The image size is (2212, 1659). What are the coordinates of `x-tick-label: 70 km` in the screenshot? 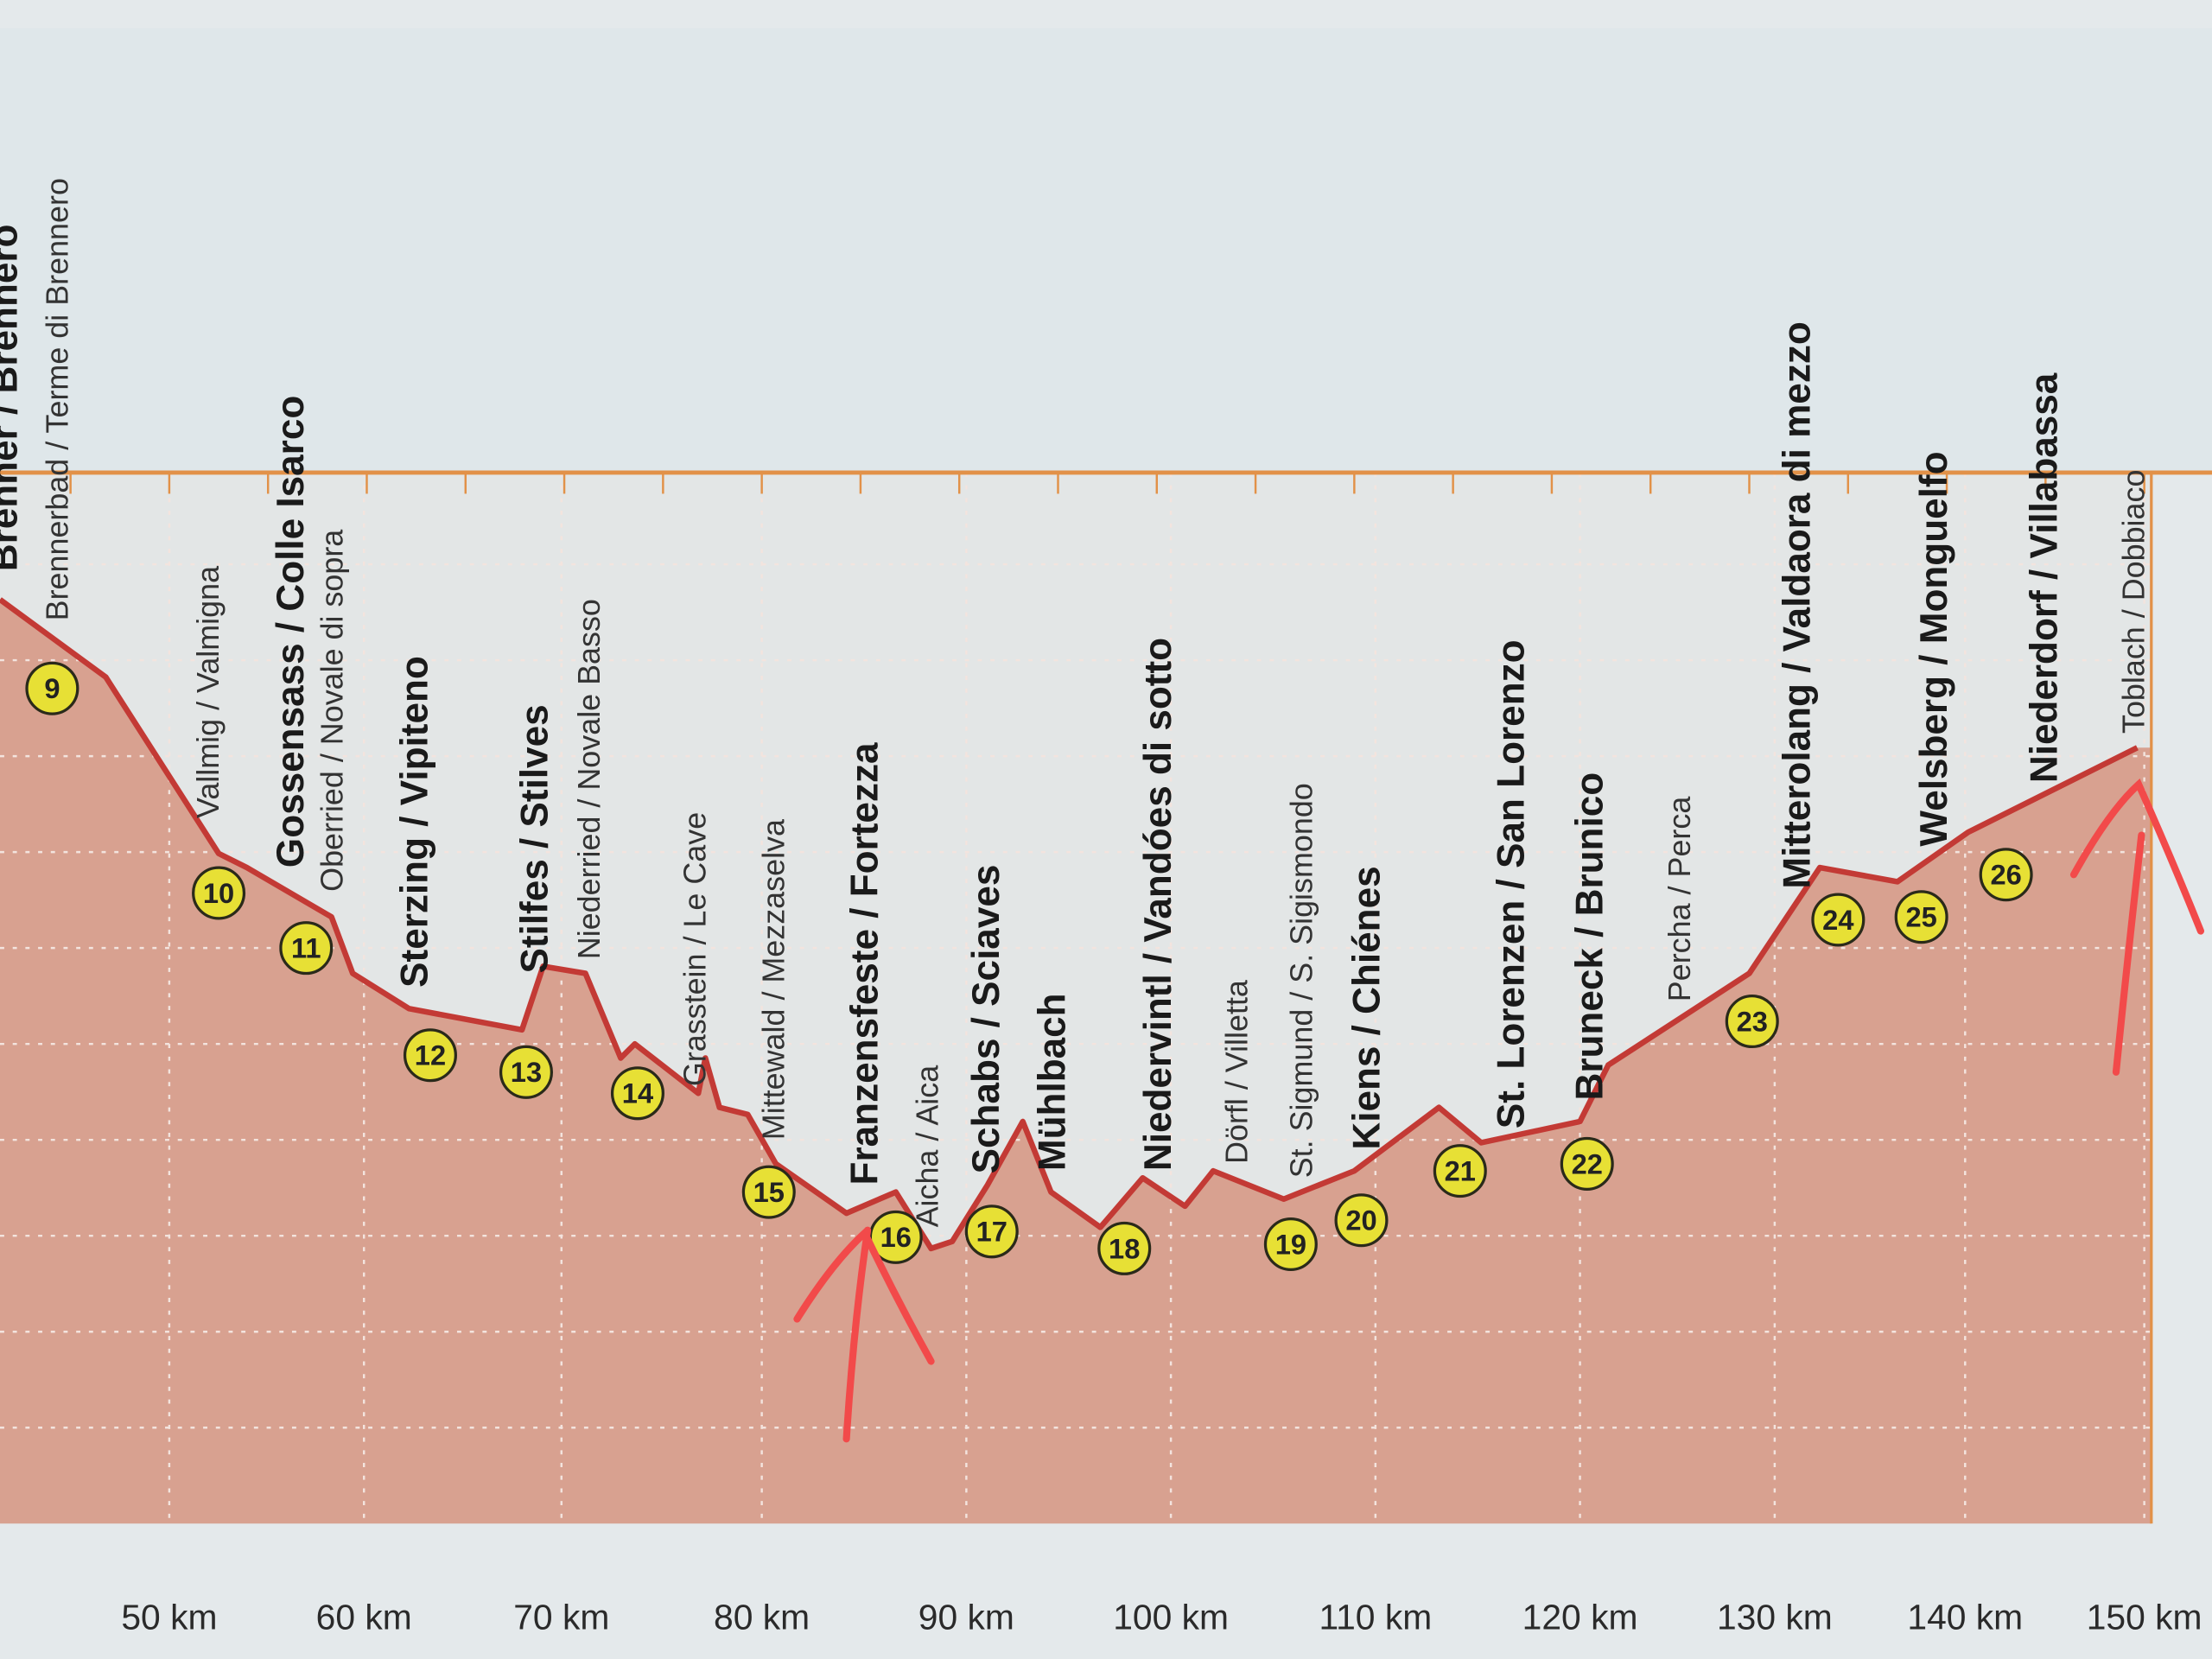 It's located at (561, 1617).